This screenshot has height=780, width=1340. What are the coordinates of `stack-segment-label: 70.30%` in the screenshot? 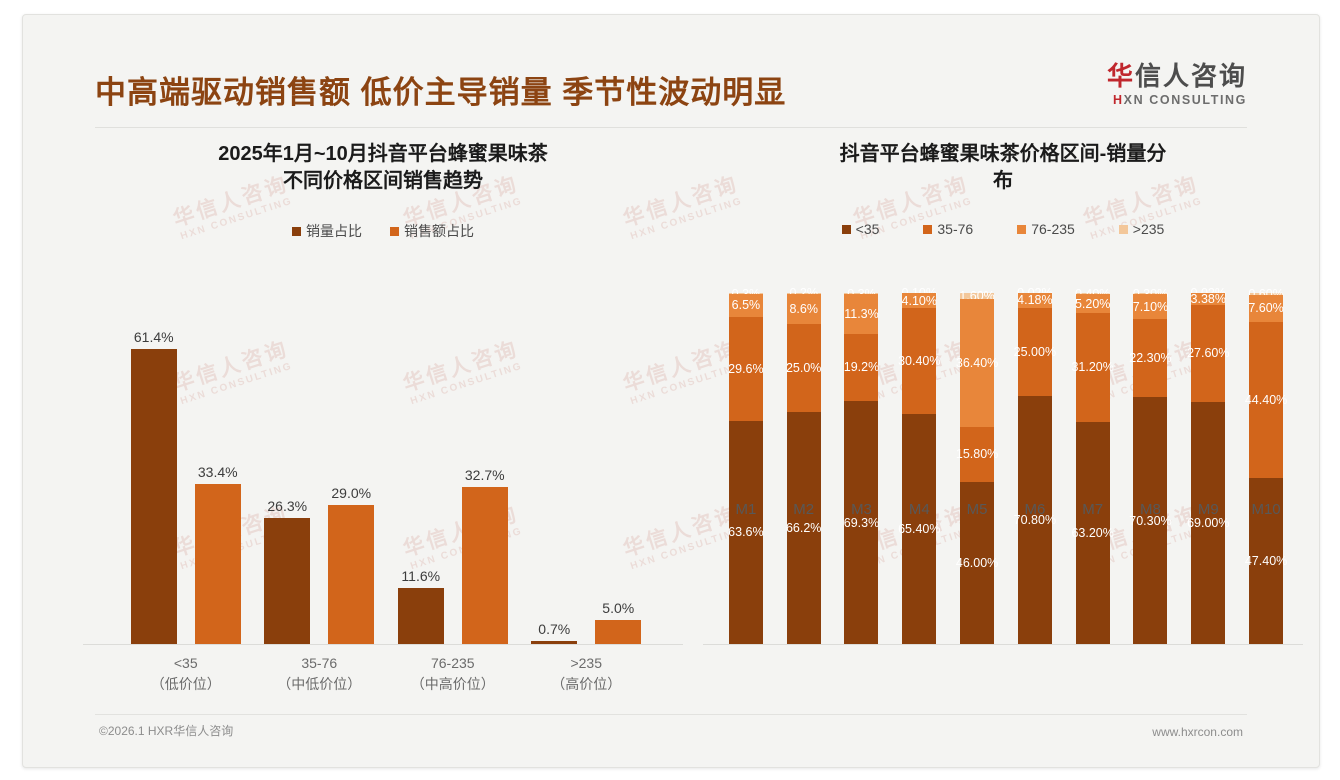 It's located at (1150, 520).